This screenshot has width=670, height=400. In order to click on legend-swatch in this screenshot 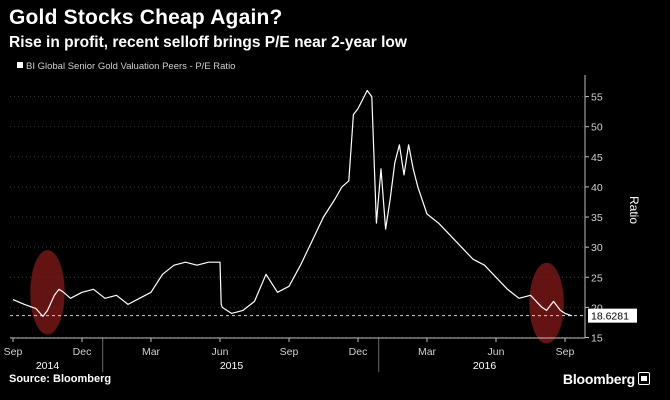, I will do `click(20, 65)`.